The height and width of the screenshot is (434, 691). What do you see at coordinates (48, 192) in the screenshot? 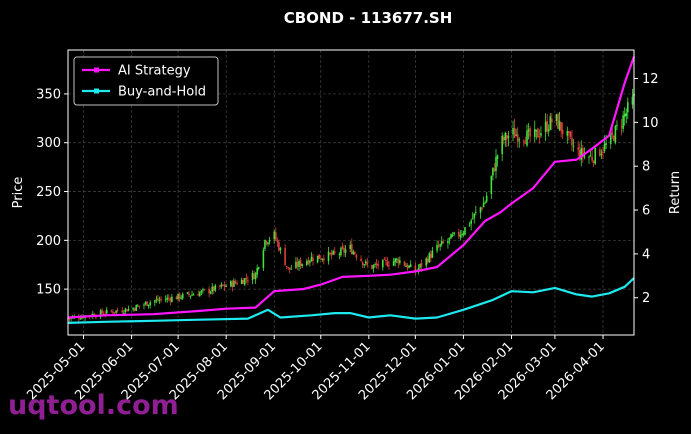
I see `y-tick-label: 250` at bounding box center [48, 192].